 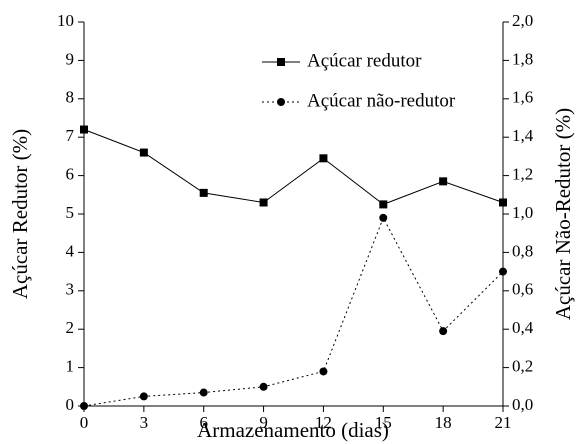 What do you see at coordinates (522, 97) in the screenshot?
I see `y2-tick-label: 1,6` at bounding box center [522, 97].